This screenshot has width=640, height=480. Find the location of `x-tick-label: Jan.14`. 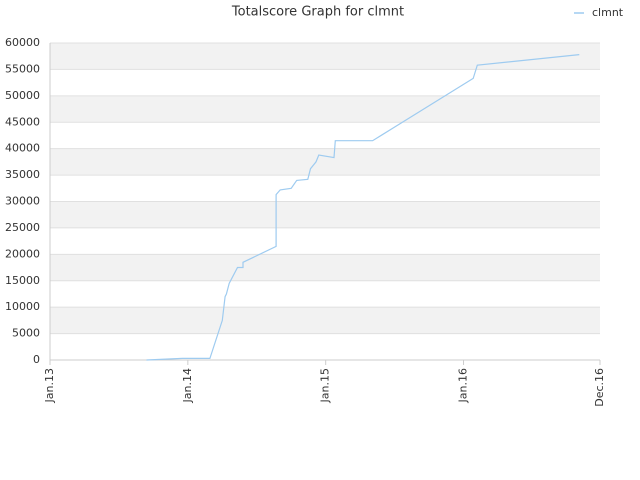

x-tick-label: Jan.14 is located at coordinates (187, 385).